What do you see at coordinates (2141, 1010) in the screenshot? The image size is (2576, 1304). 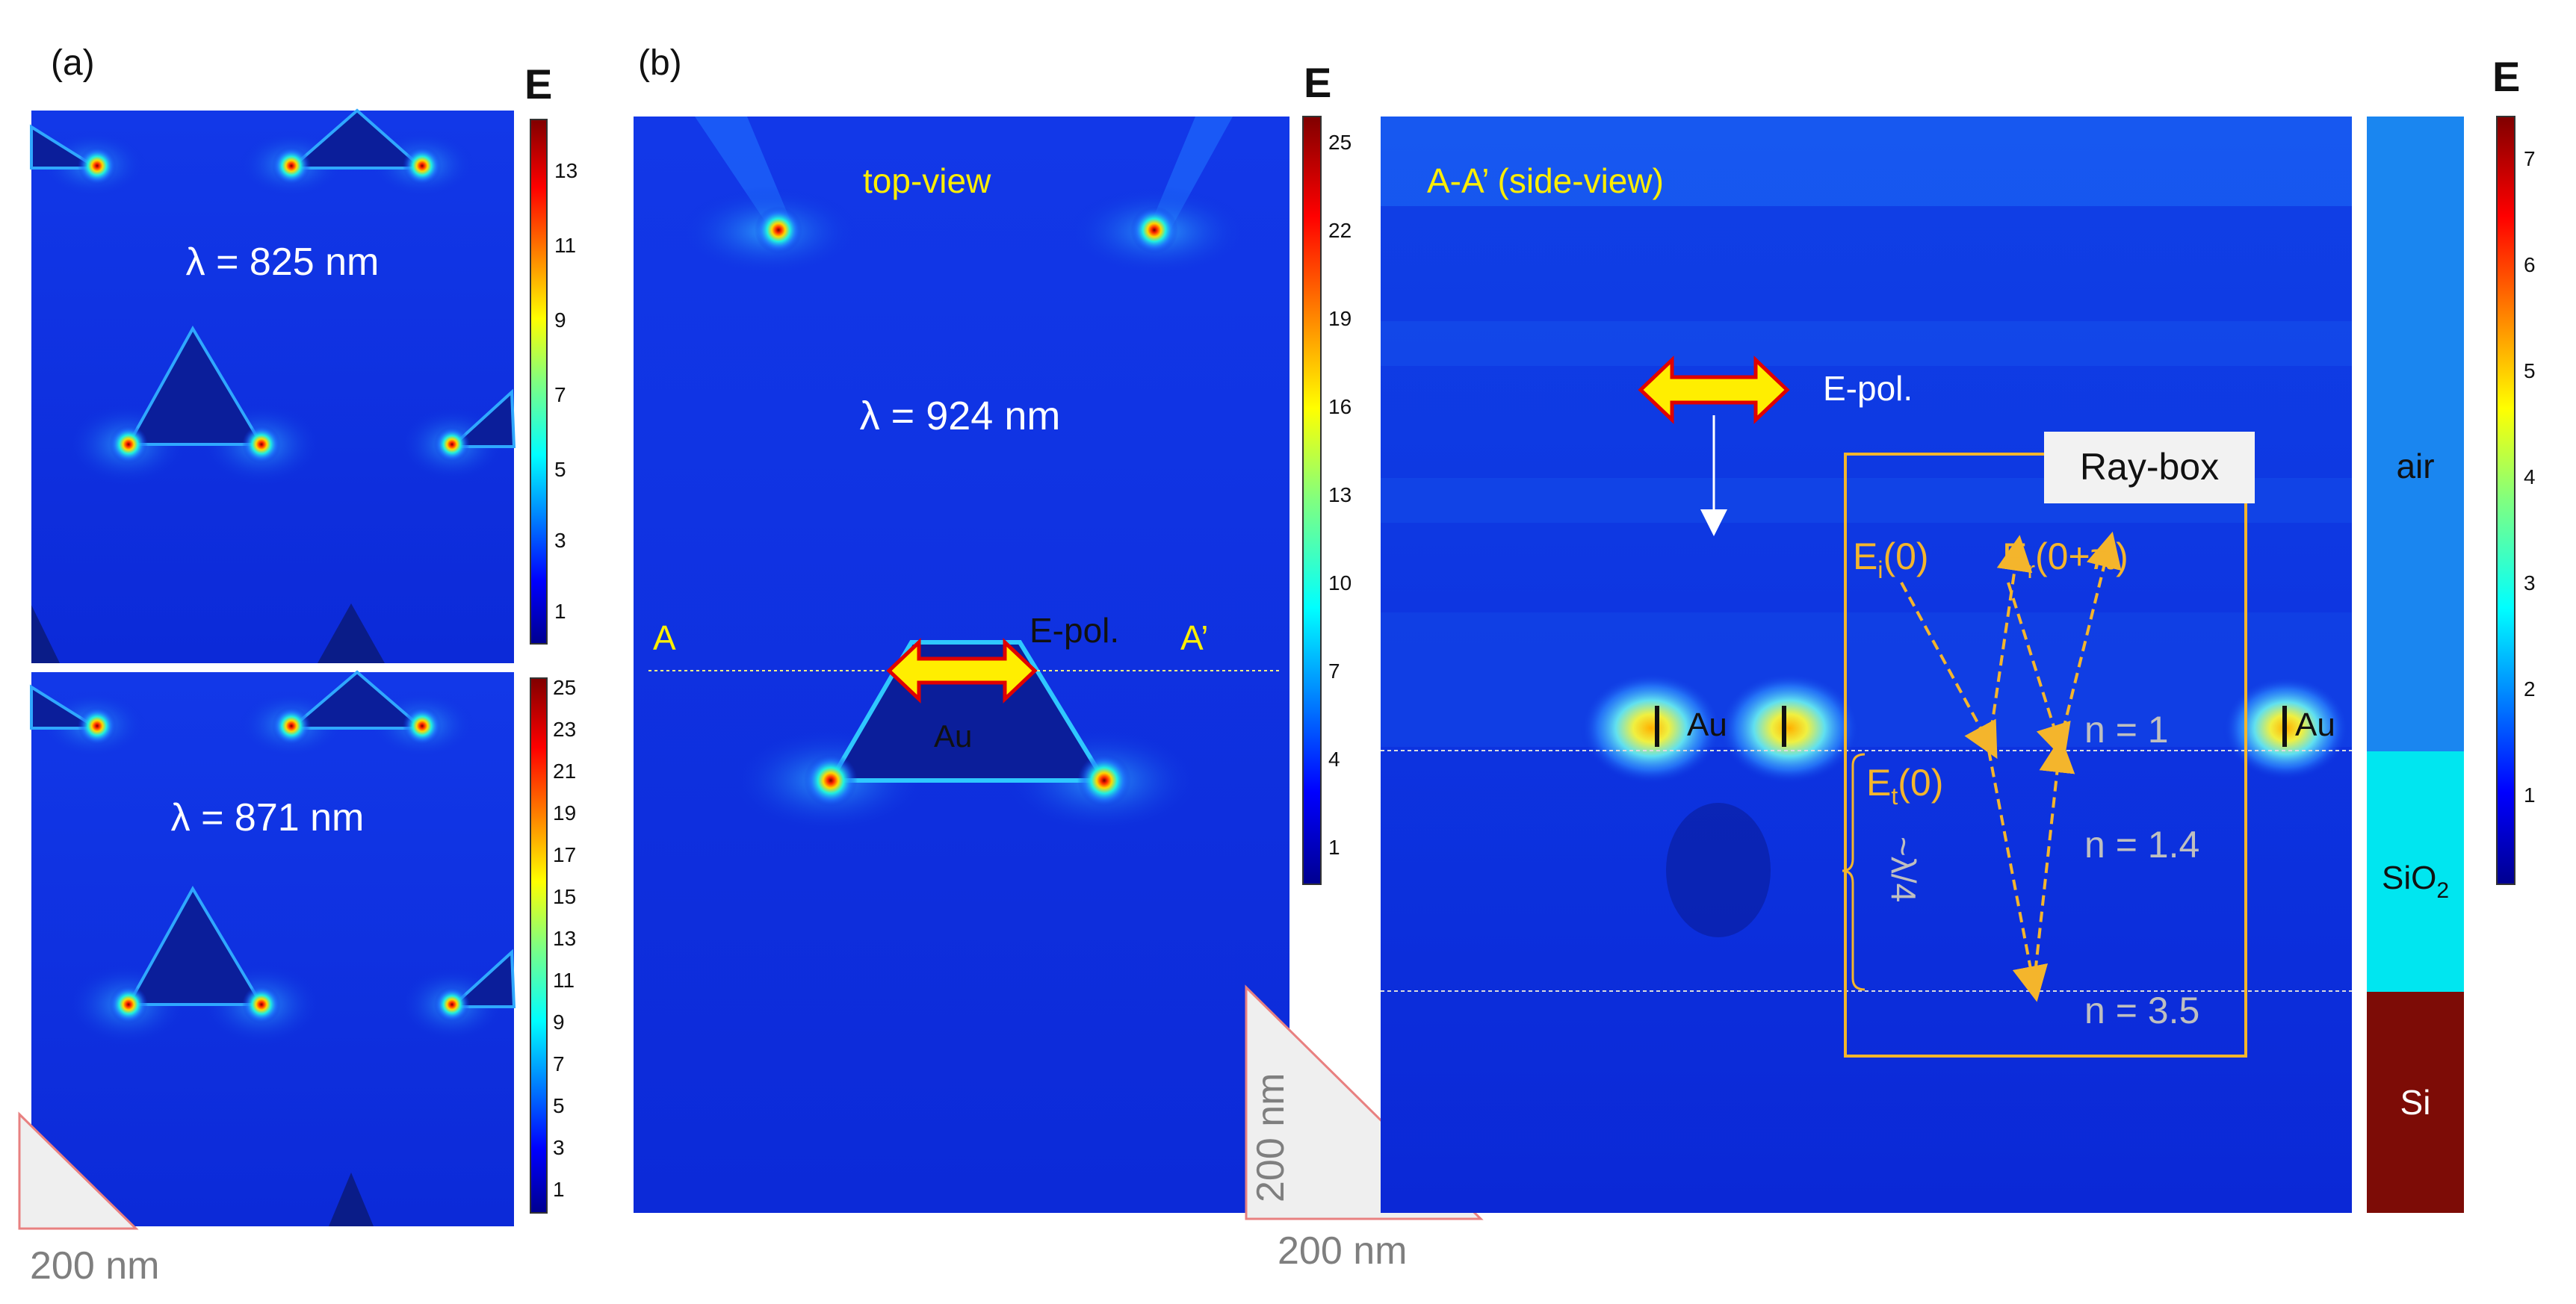 I see `refractive-index-si: n = 3.5` at bounding box center [2141, 1010].